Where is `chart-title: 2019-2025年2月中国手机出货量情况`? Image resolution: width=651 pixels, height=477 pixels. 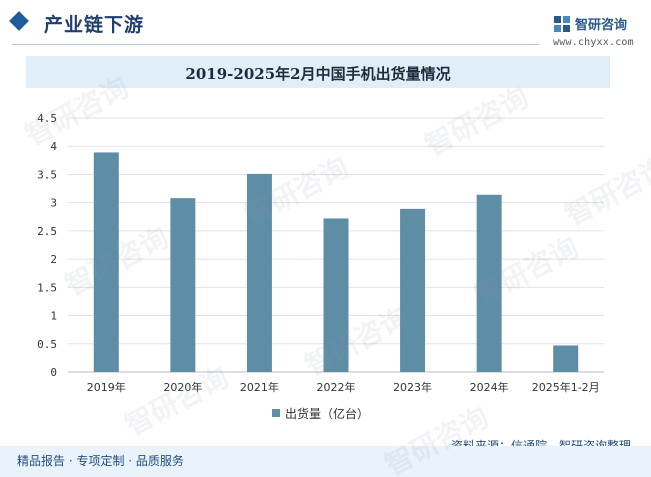
chart-title: 2019-2025年2月中国手机出货量情况 is located at coordinates (318, 74).